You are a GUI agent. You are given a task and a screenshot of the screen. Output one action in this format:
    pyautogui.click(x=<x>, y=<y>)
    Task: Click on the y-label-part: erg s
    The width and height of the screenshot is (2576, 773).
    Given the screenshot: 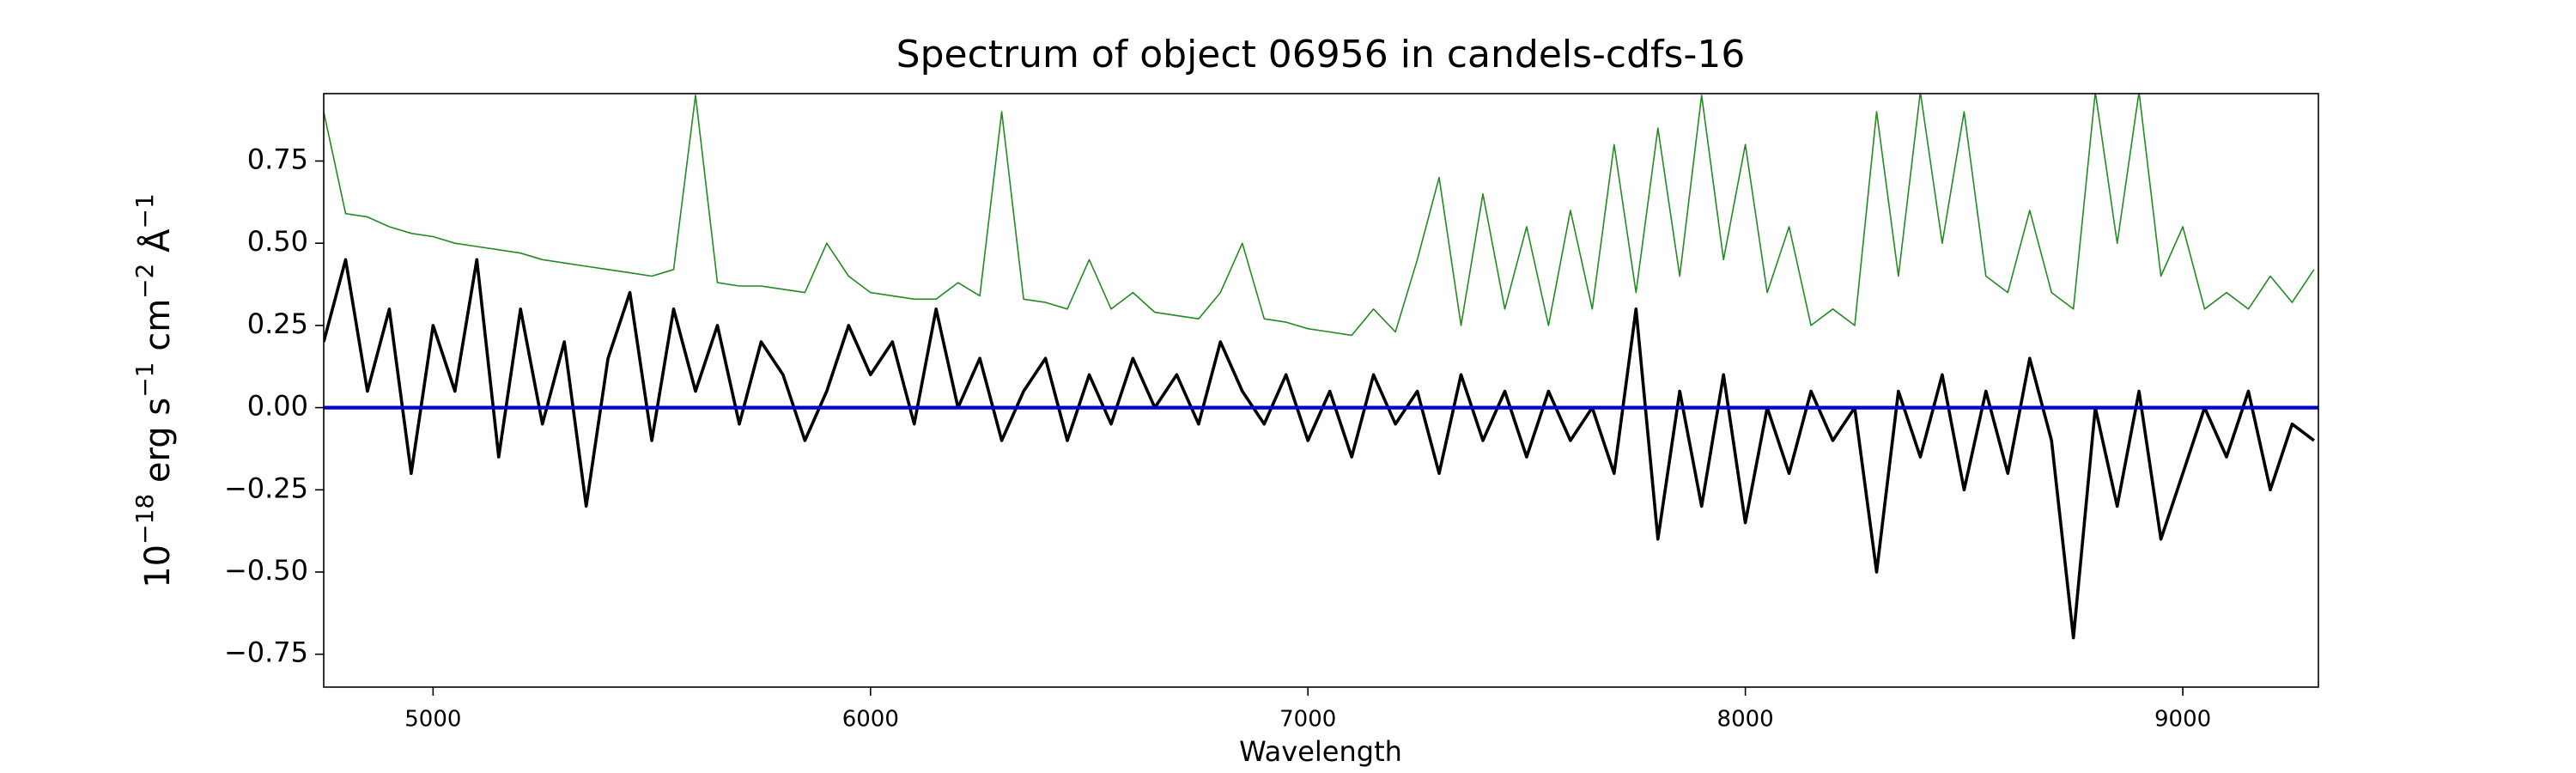 What is the action you would take?
    pyautogui.click(x=158, y=446)
    